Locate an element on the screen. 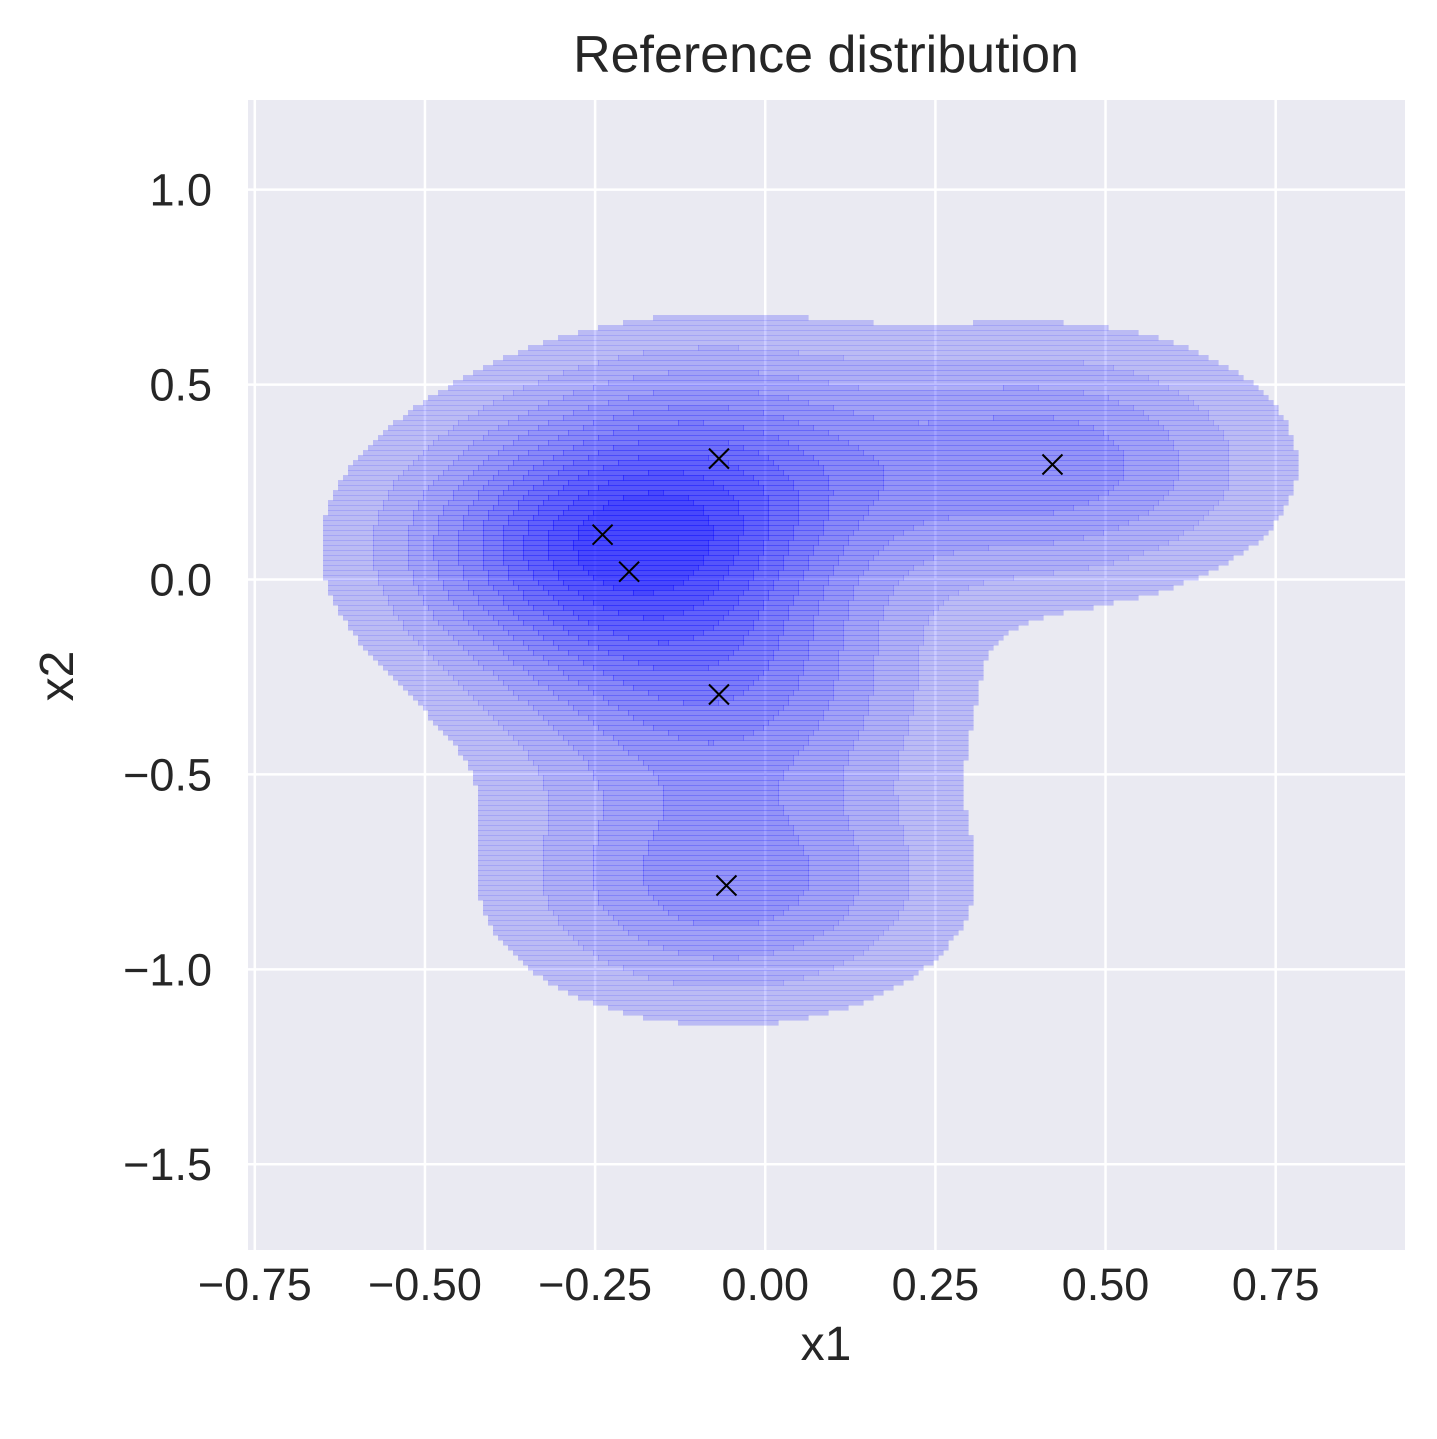 This screenshot has height=1439, width=1437. x-tick-label: −0.25 is located at coordinates (595, 1284).